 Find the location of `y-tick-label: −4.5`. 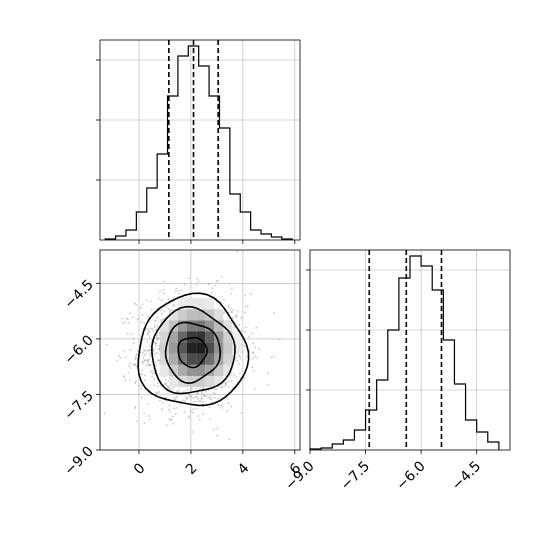

y-tick-label: −4.5 is located at coordinates (78, 294).